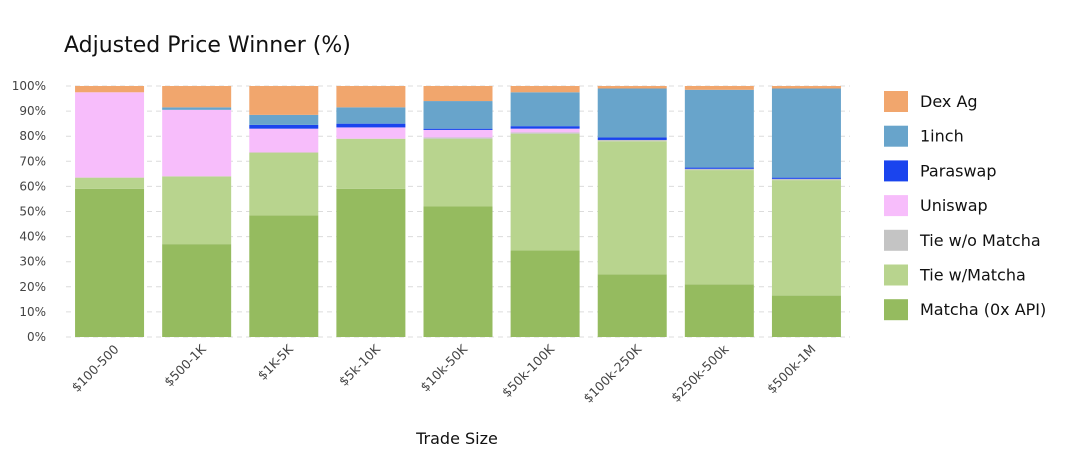 The image size is (1080, 470). Describe the element at coordinates (32, 262) in the screenshot. I see `y-tick-label: 30%` at that location.